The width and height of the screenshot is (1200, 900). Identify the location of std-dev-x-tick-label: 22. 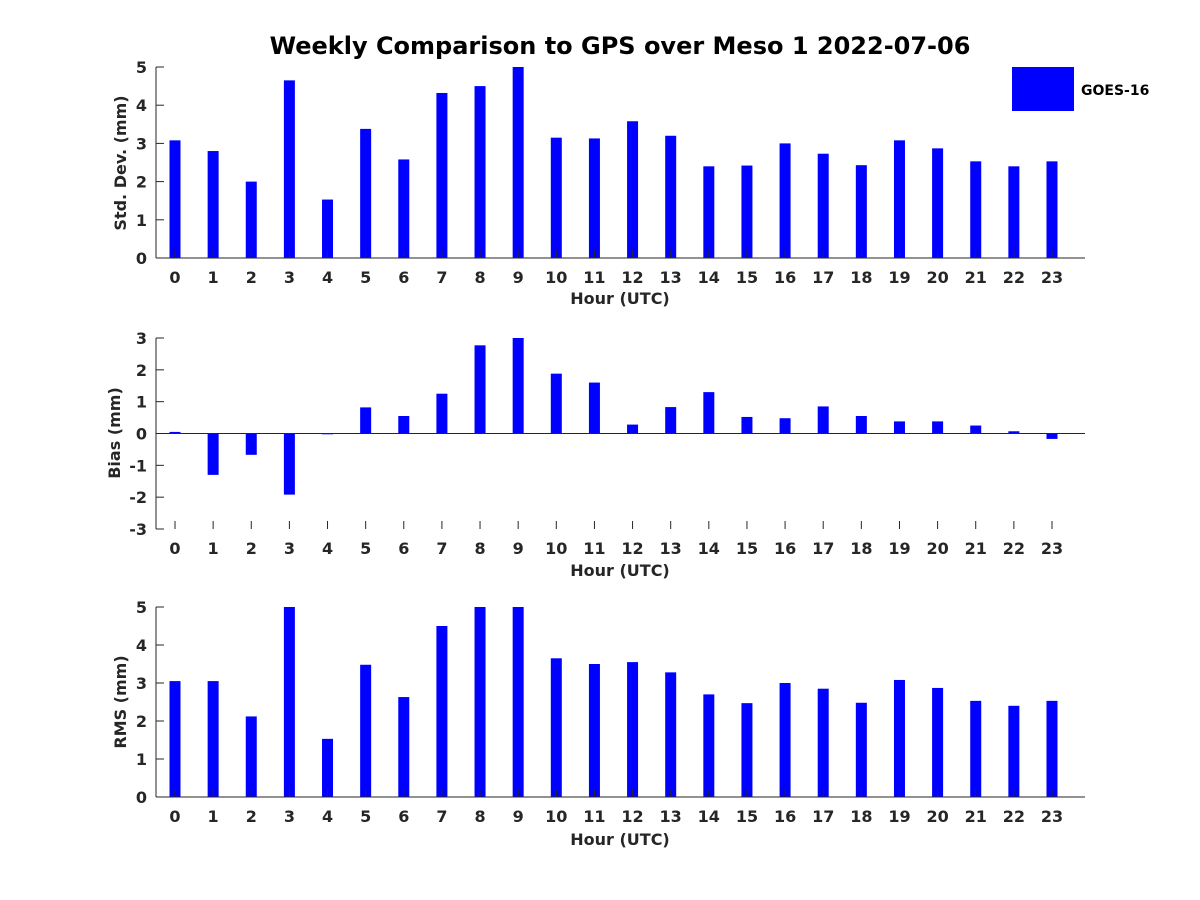
(1014, 277).